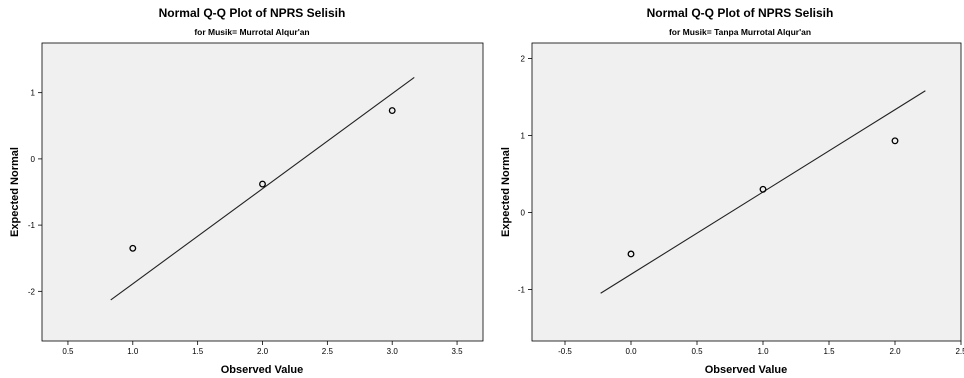  What do you see at coordinates (631, 351) in the screenshot?
I see `x-tick-label: 0.0` at bounding box center [631, 351].